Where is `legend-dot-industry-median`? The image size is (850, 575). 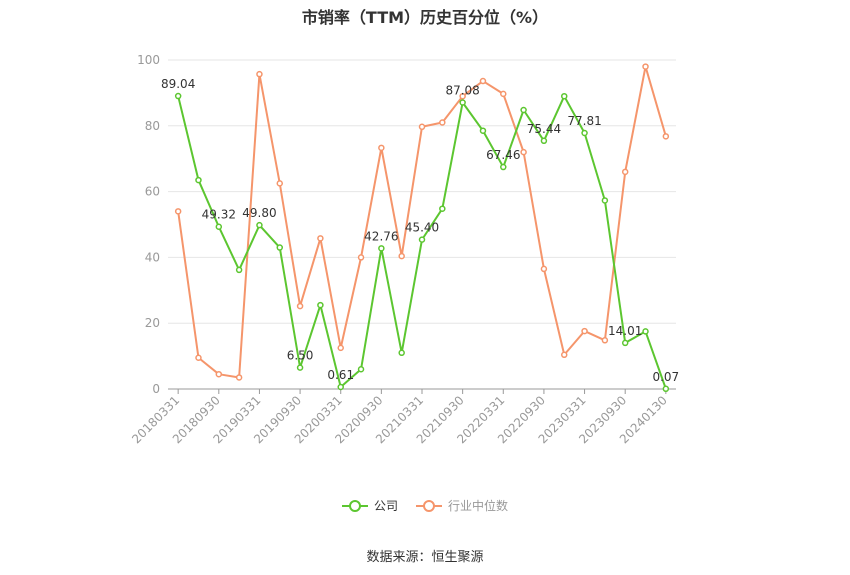
legend-dot-industry-median is located at coordinates (429, 505).